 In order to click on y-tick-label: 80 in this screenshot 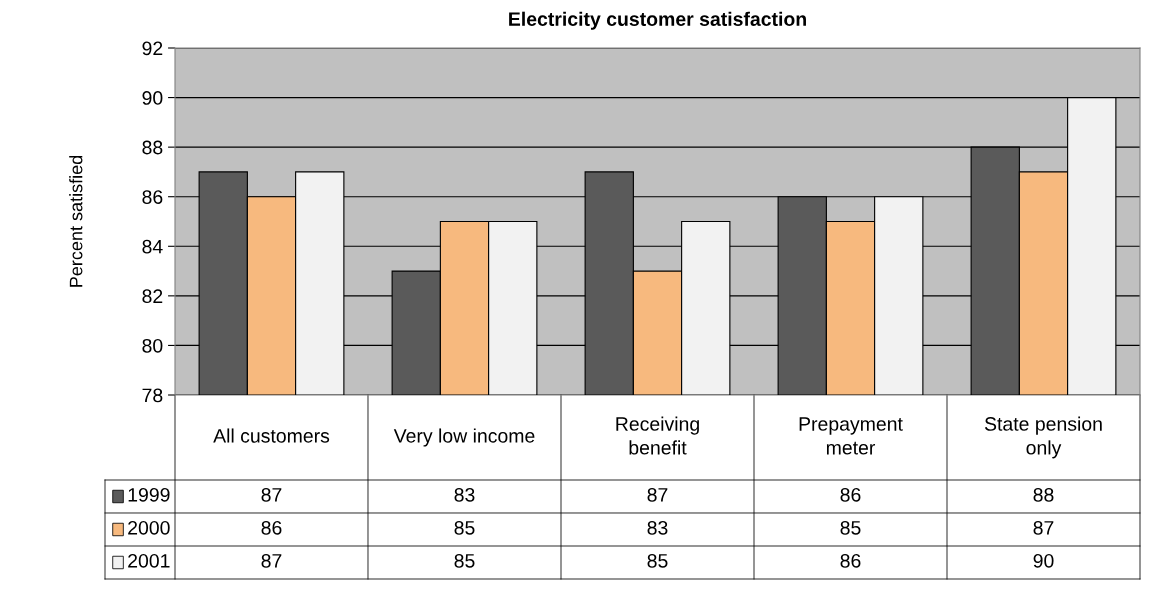, I will do `click(152, 345)`.